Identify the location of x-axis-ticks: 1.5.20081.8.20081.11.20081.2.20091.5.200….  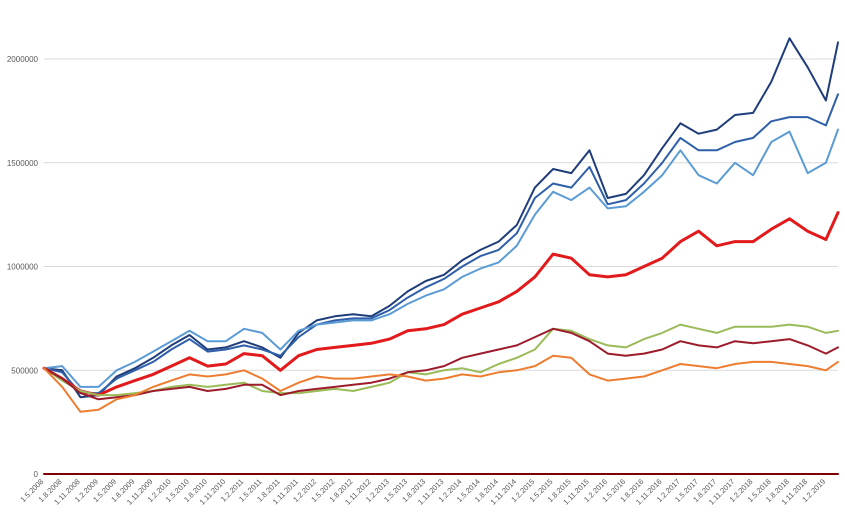
(422, 492).